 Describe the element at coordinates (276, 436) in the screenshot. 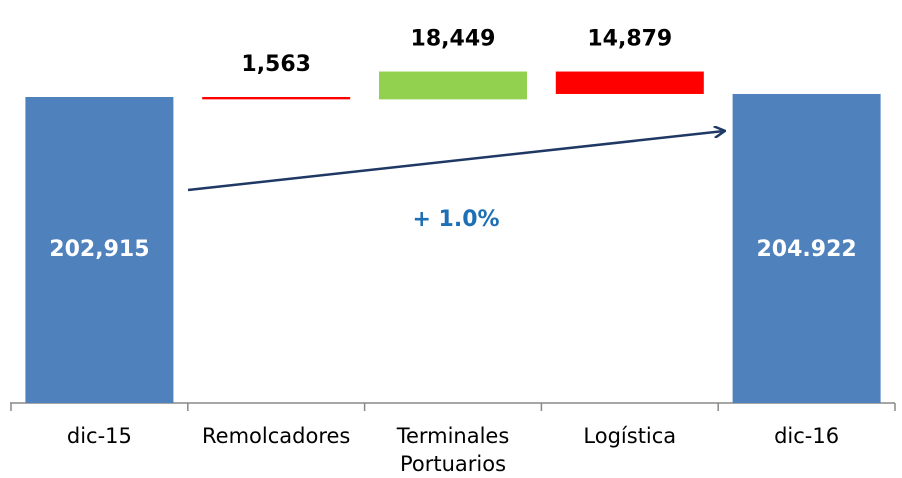

I see `x-tick-label: Remolcadores` at that location.